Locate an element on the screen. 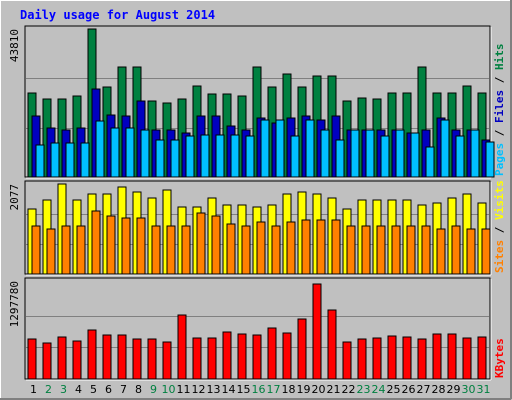 This screenshot has width=512, height=400. day-label-26: 26 is located at coordinates (409, 389).